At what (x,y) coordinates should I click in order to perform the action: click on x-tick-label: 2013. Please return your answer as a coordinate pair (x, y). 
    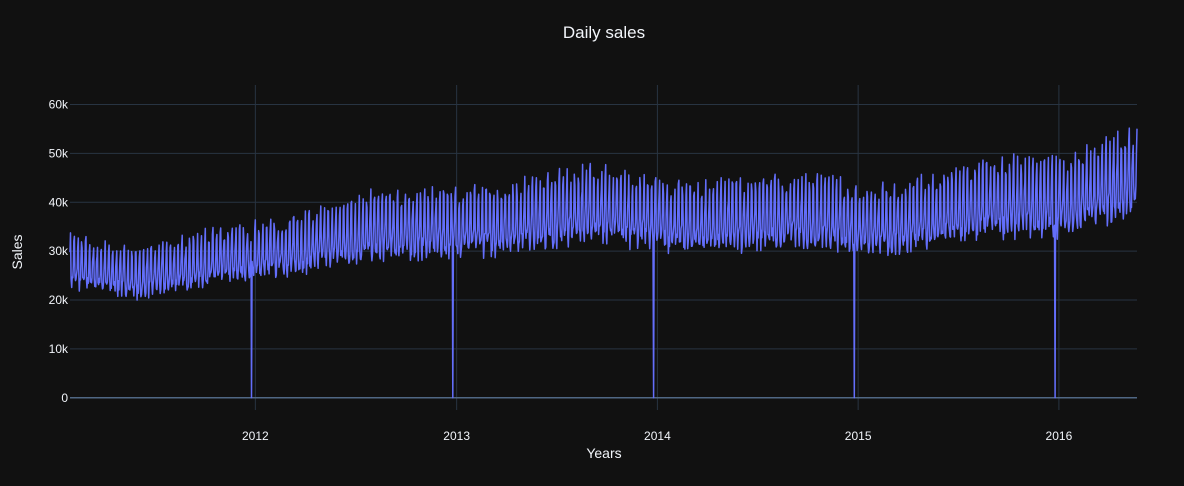
    Looking at the image, I should click on (456, 436).